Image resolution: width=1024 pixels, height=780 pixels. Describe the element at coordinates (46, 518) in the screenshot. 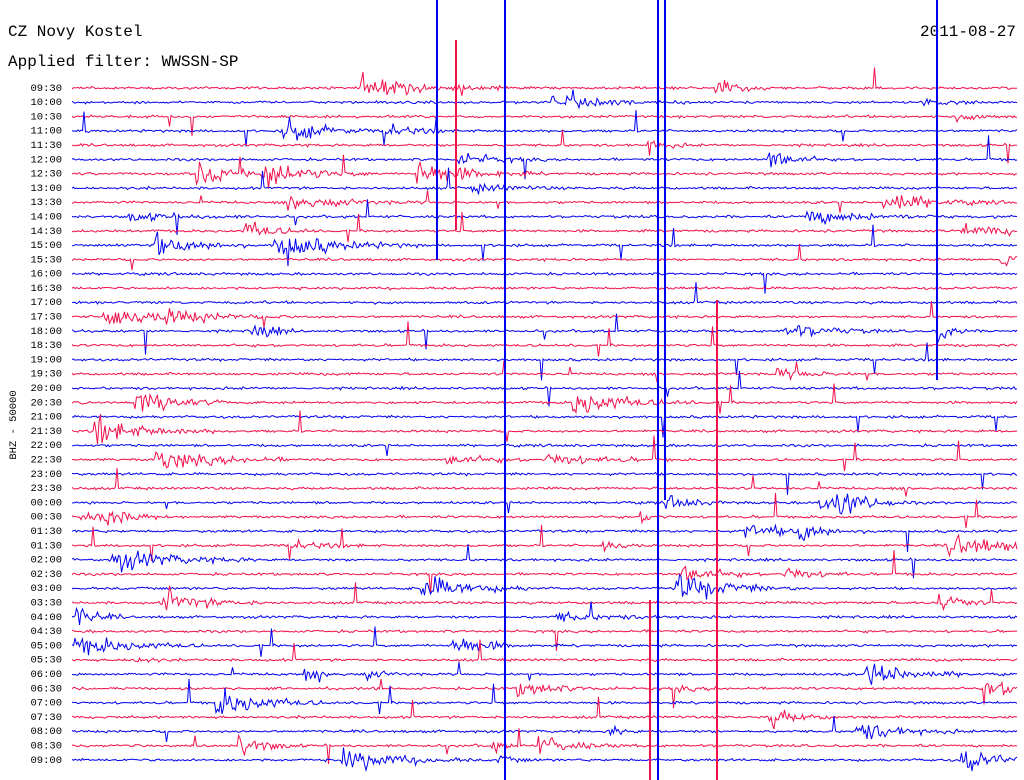

I see `row-label: 00:30` at that location.